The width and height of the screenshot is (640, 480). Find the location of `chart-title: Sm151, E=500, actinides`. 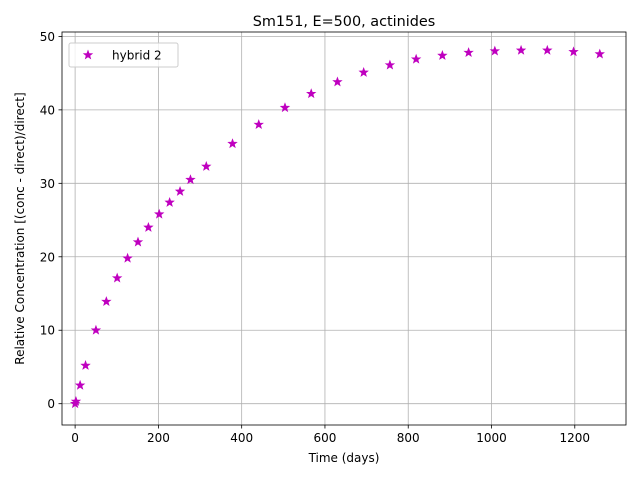

chart-title: Sm151, E=500, actinides is located at coordinates (344, 22).